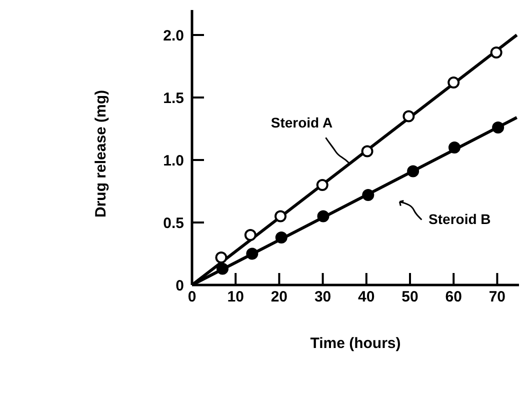  What do you see at coordinates (410, 297) in the screenshot?
I see `x-tick-label: 50` at bounding box center [410, 297].